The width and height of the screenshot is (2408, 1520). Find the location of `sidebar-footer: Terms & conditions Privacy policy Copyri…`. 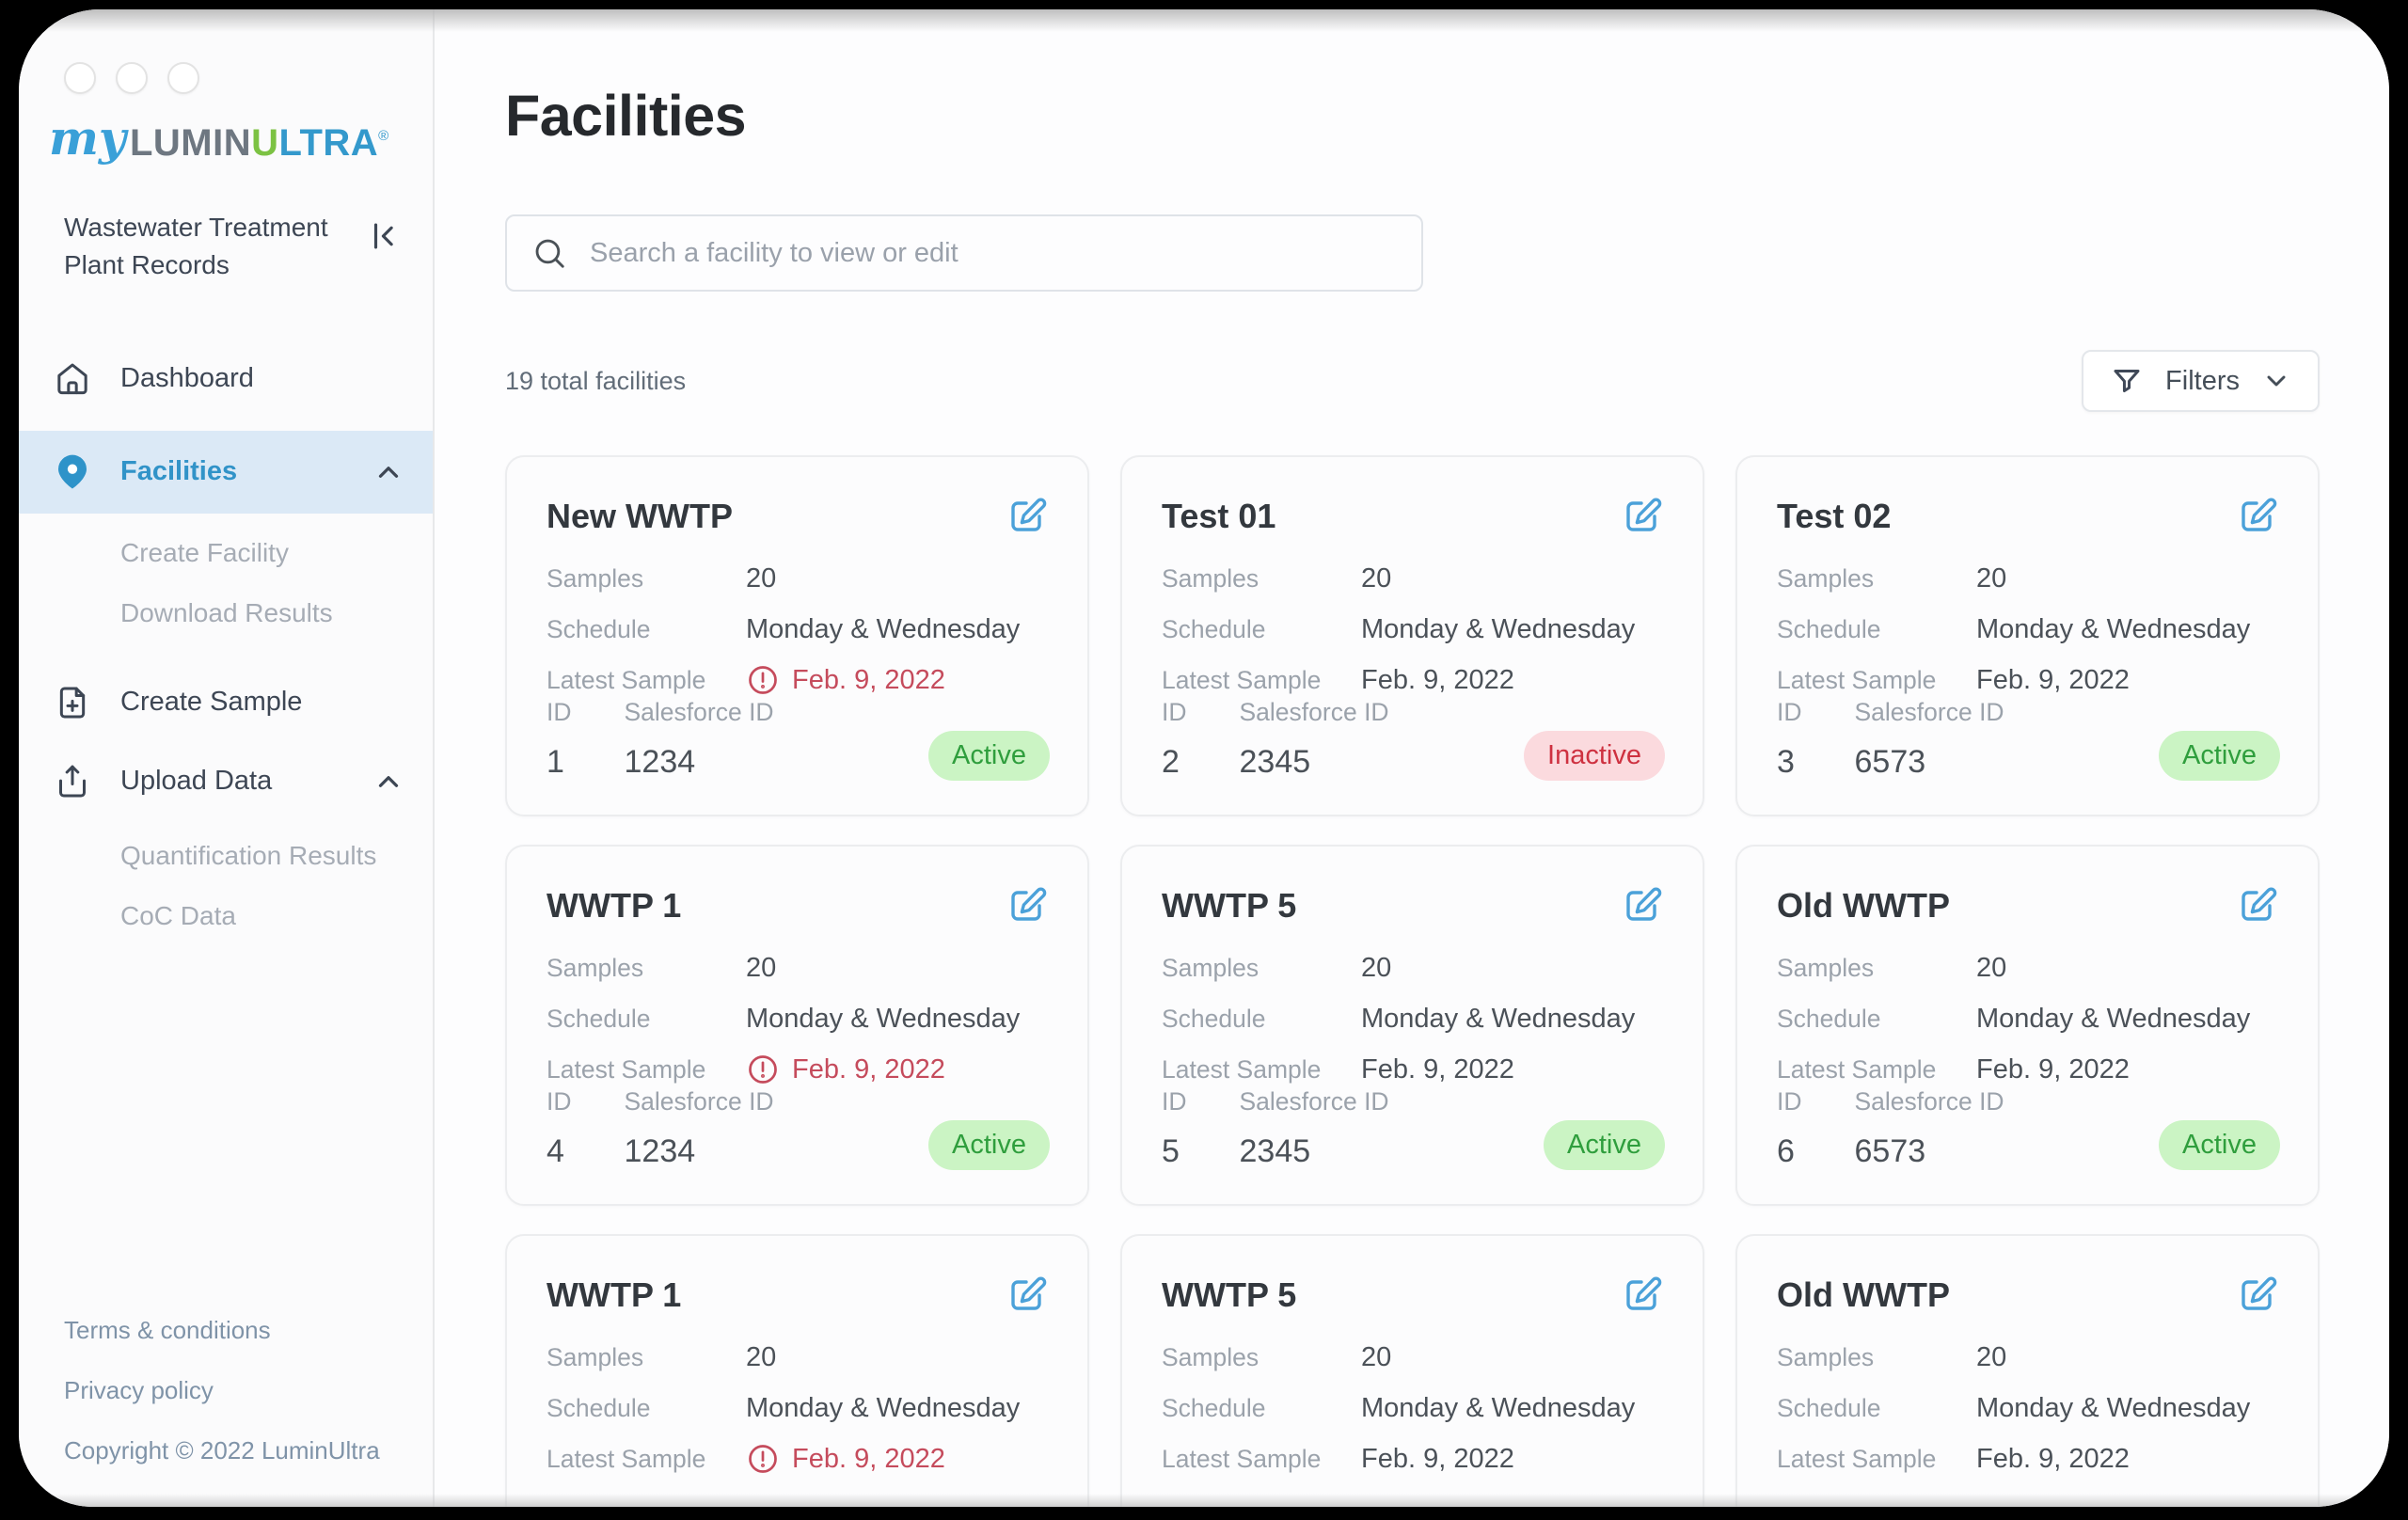

sidebar-footer: Terms & conditions Privacy policy Copyri… is located at coordinates (226, 1390).